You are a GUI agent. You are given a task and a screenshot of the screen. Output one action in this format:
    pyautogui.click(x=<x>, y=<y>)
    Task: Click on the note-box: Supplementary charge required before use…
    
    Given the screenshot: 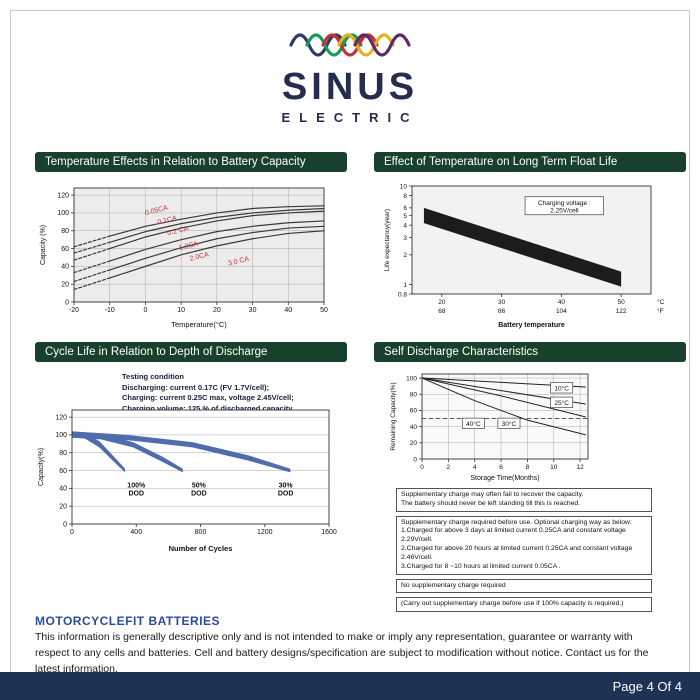 What is the action you would take?
    pyautogui.click(x=524, y=545)
    